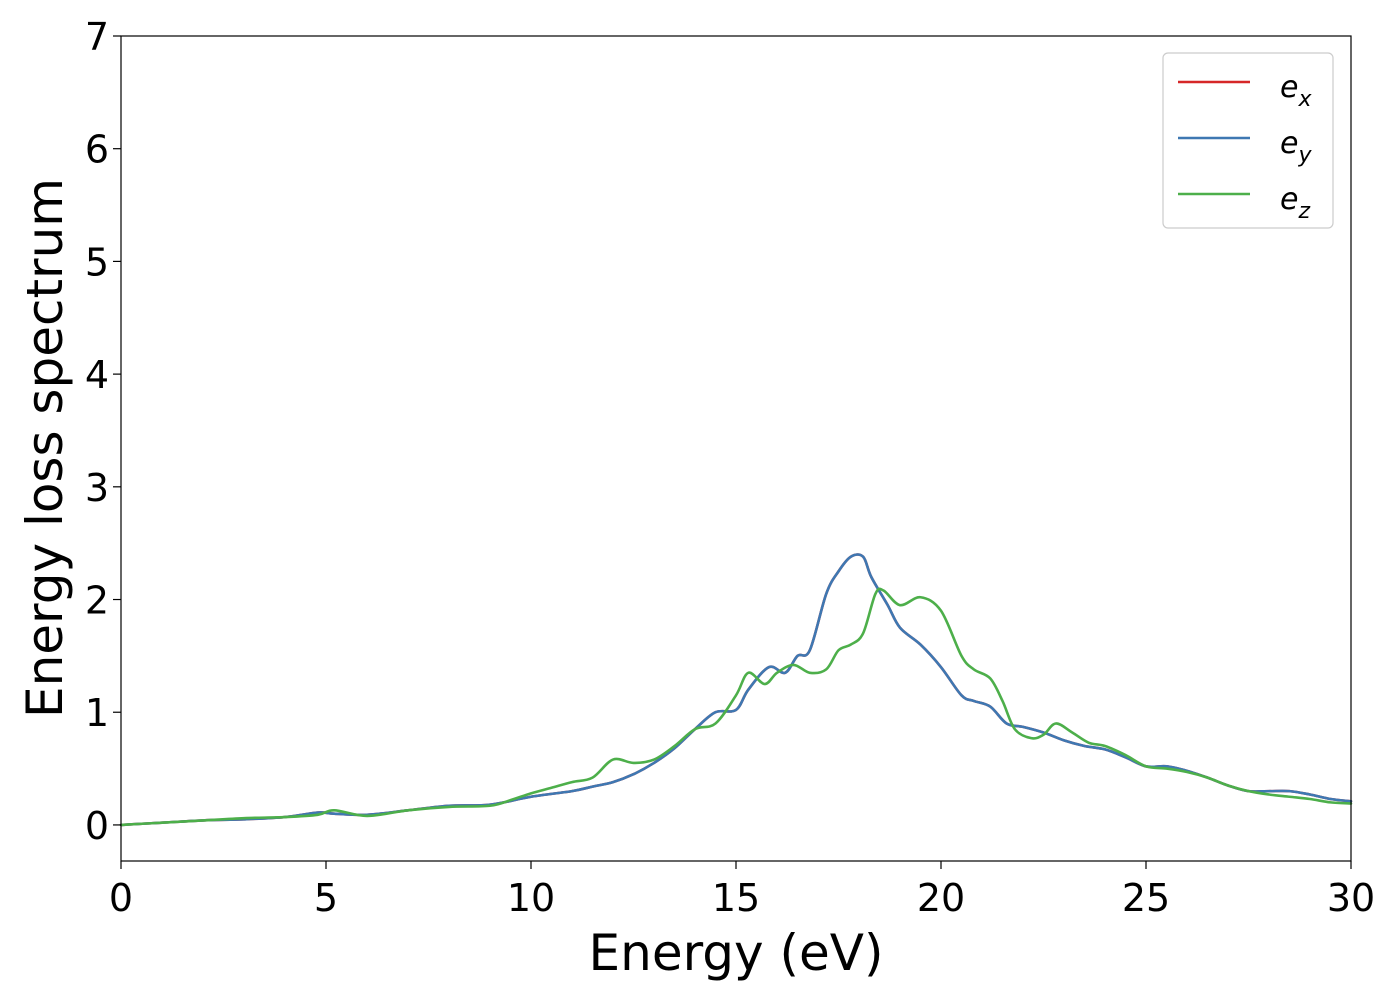 The width and height of the screenshot is (1400, 1000). What do you see at coordinates (326, 898) in the screenshot?
I see `x-tick-label: 5` at bounding box center [326, 898].